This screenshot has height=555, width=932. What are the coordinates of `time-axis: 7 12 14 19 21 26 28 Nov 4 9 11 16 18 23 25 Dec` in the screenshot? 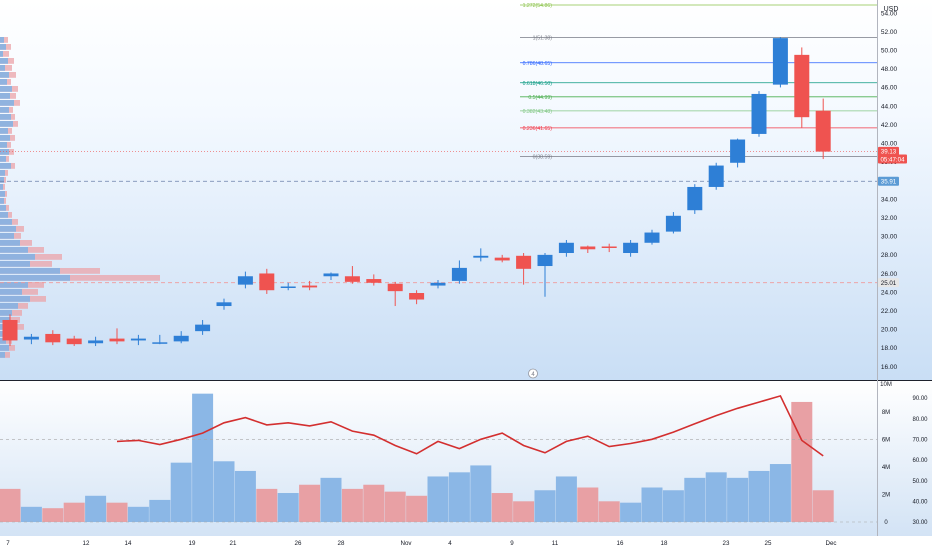 It's located at (421, 543).